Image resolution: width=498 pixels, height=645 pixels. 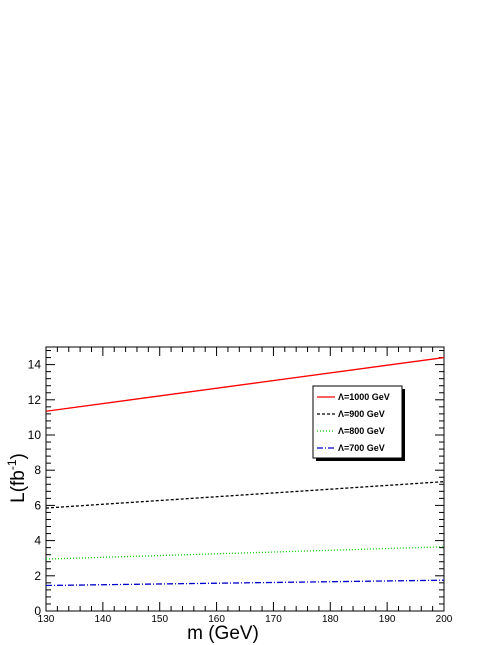 What do you see at coordinates (223, 633) in the screenshot?
I see `x-axis-label: m (GeV)` at bounding box center [223, 633].